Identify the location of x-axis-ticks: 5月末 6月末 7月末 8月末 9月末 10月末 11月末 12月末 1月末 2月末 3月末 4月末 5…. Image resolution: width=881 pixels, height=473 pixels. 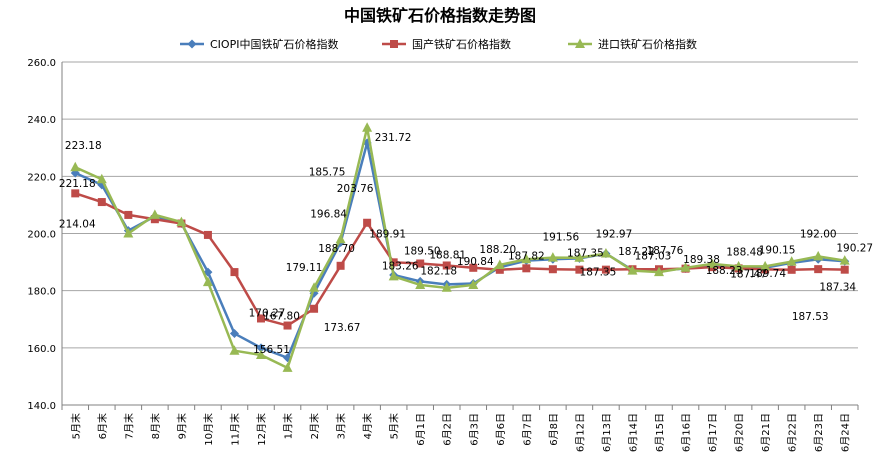
(460, 428).